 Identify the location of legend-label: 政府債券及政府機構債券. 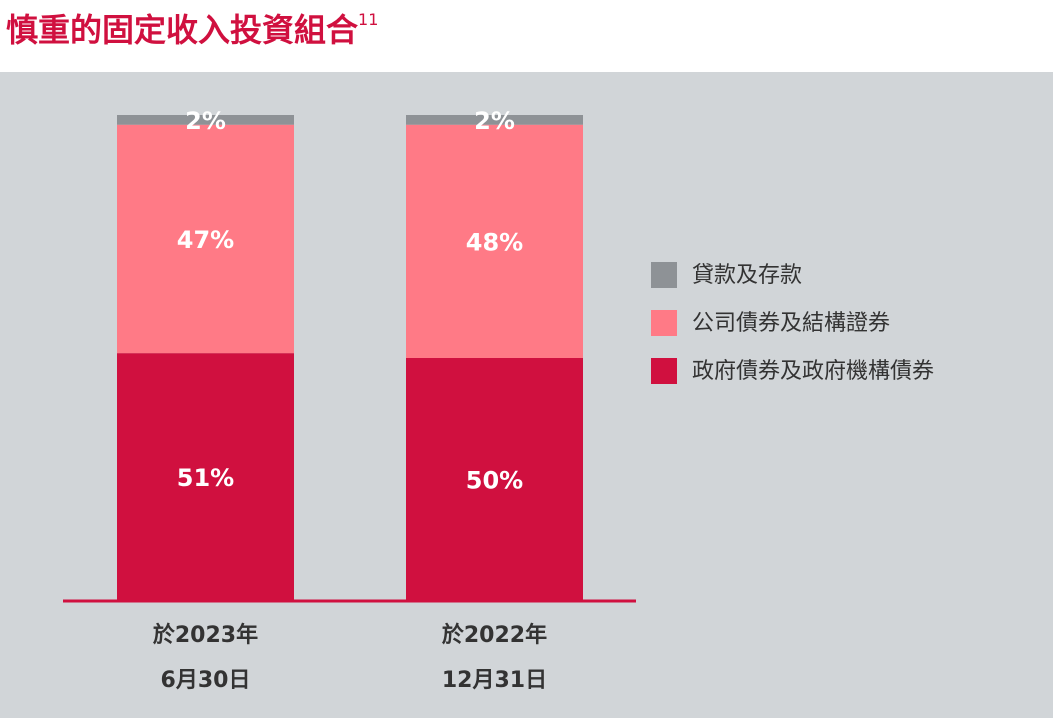
(813, 371).